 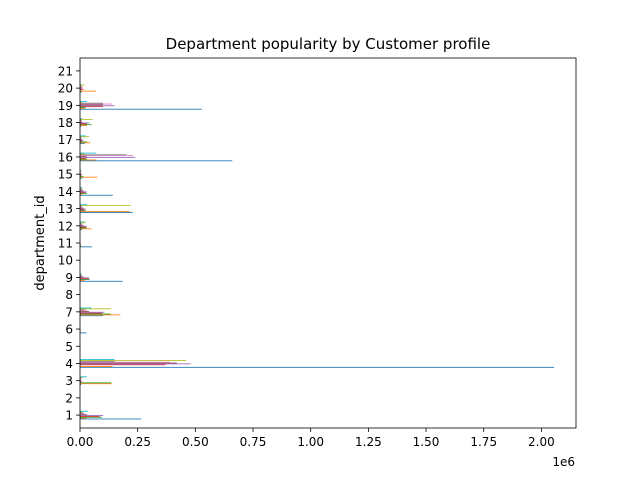 What do you see at coordinates (310, 442) in the screenshot?
I see `x-tick-label: 1.00` at bounding box center [310, 442].